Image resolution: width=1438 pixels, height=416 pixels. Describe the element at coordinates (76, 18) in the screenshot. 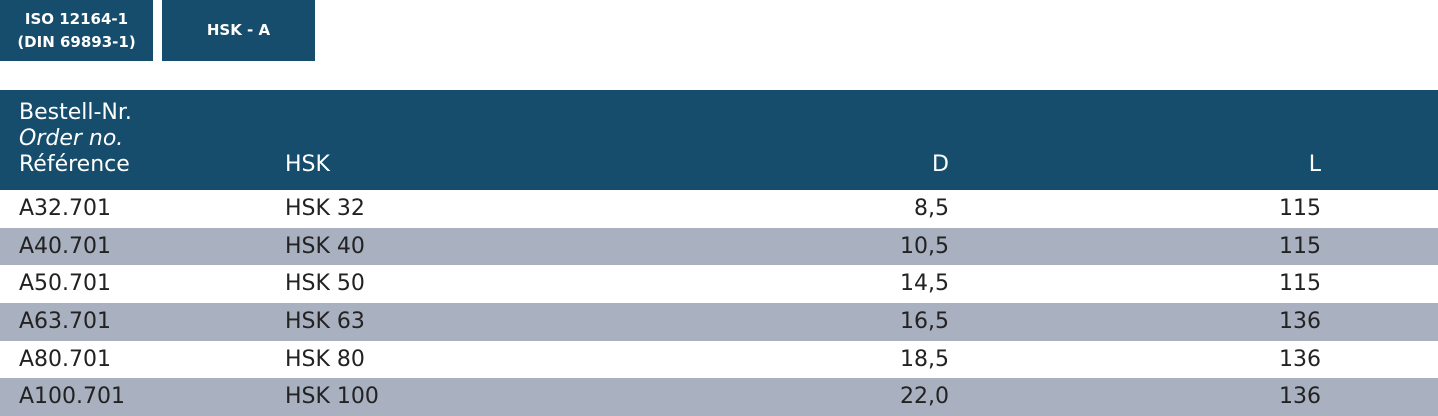

I see `standard-tag-iso-line1: ISO 12164-1` at that location.